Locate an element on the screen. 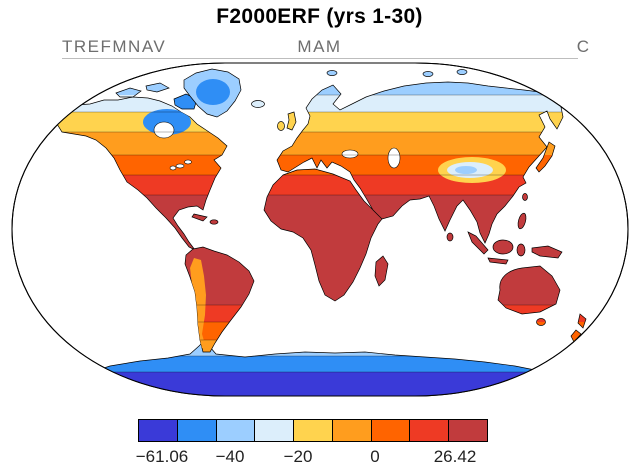 This screenshot has height=472, width=639. black-sea is located at coordinates (350, 154).